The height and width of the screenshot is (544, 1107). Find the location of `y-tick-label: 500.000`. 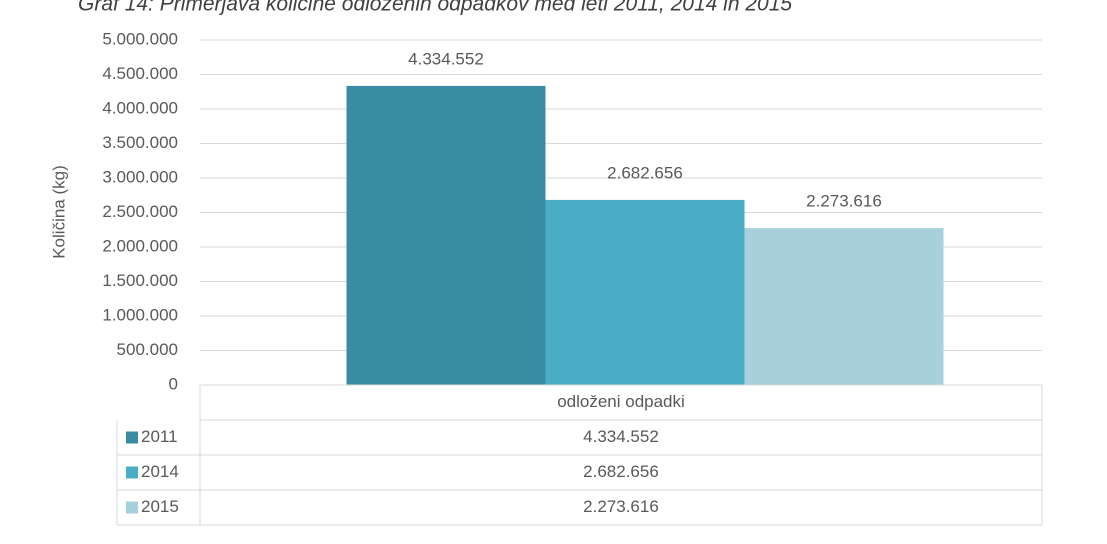

y-tick-label: 500.000 is located at coordinates (147, 349).